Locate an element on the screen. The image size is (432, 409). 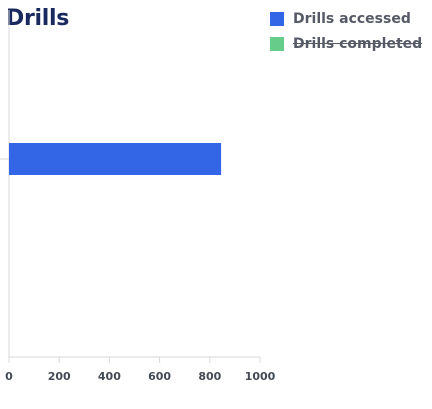
x-tick-label: 800 is located at coordinates (209, 376).